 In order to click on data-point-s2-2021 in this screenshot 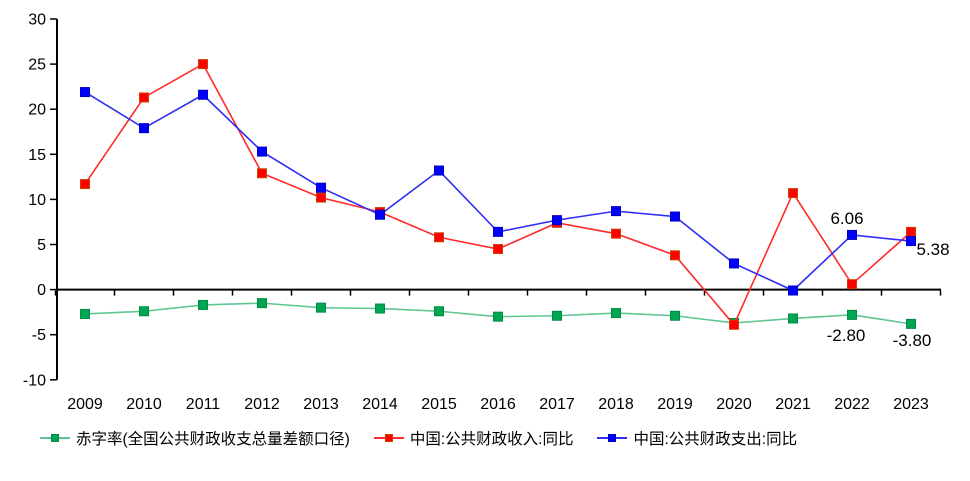, I will do `click(793, 290)`.